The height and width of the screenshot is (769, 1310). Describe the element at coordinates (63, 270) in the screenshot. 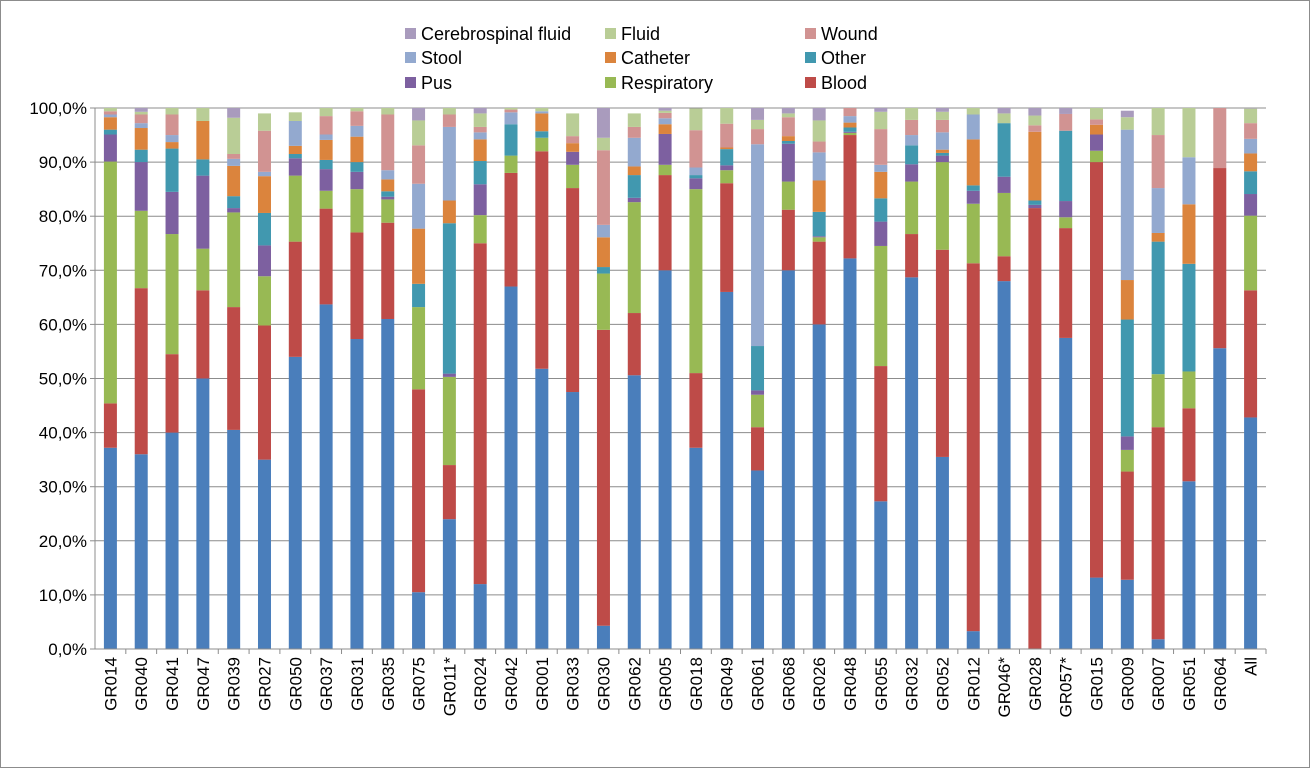

I see `y-tick-label: 70,0%` at that location.